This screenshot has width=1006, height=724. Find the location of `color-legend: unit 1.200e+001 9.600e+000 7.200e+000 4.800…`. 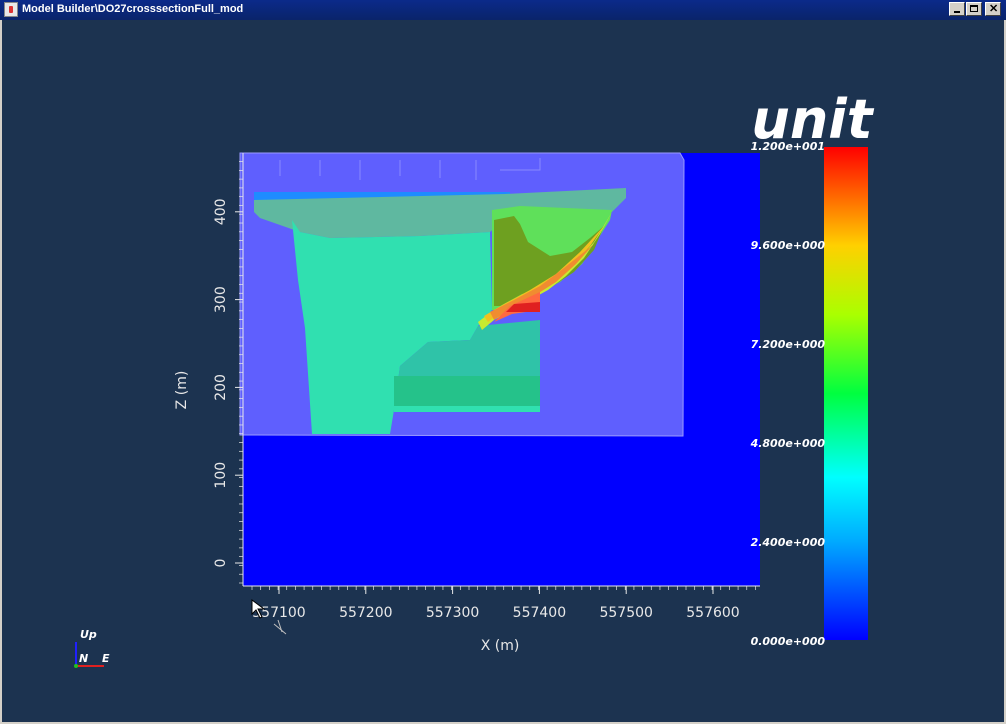

color-legend: unit 1.200e+001 9.600e+000 7.200e+000 4.800… is located at coordinates (812, 368).